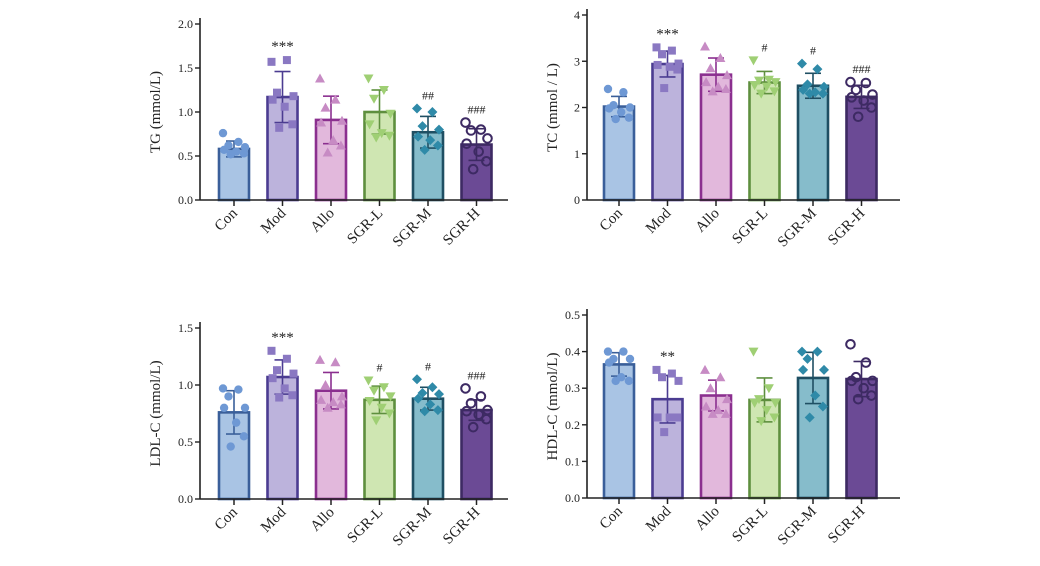  What do you see at coordinates (553, 107) in the screenshot?
I see `y-axis-label: TC (mmol / L)` at bounding box center [553, 107].